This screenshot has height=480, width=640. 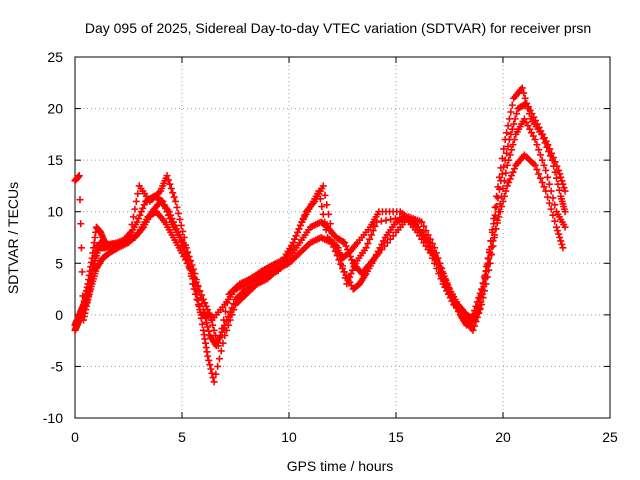 I want to click on y-tick-label: 10, so click(x=55, y=212).